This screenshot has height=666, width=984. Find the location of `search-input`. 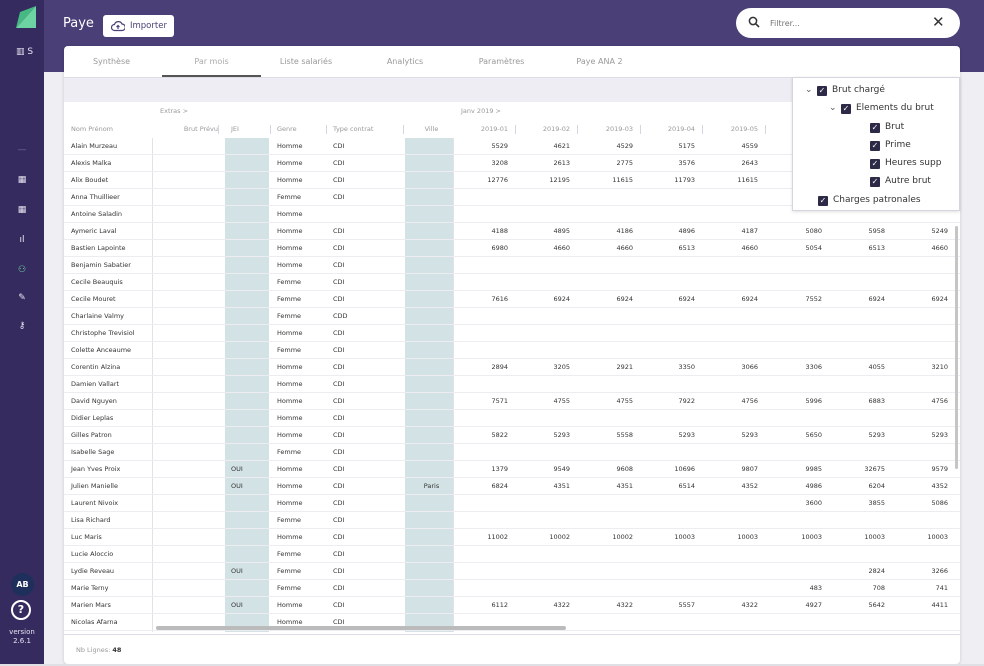

search-input is located at coordinates (845, 23).